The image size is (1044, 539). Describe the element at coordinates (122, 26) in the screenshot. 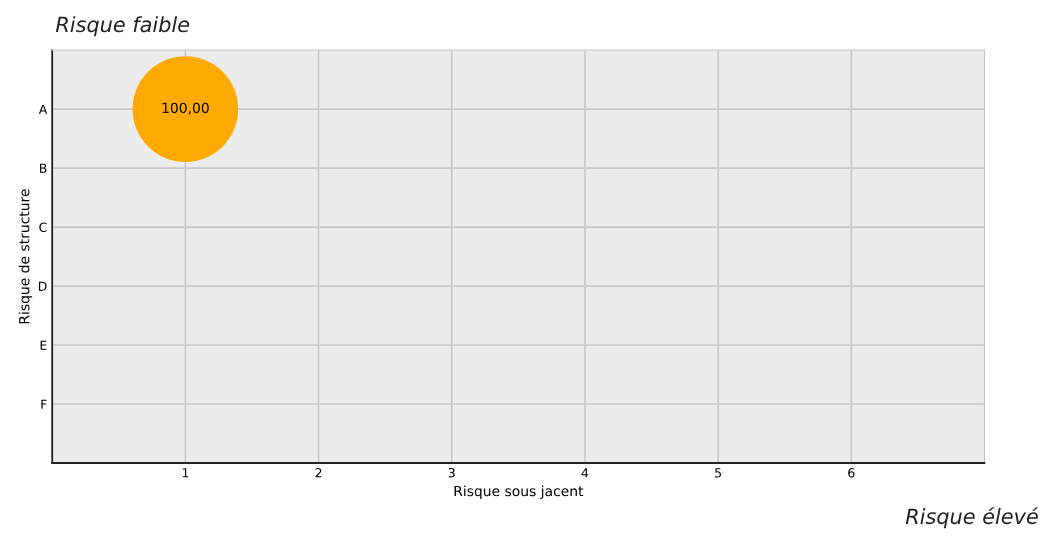

I see `text: Risque faible` at that location.